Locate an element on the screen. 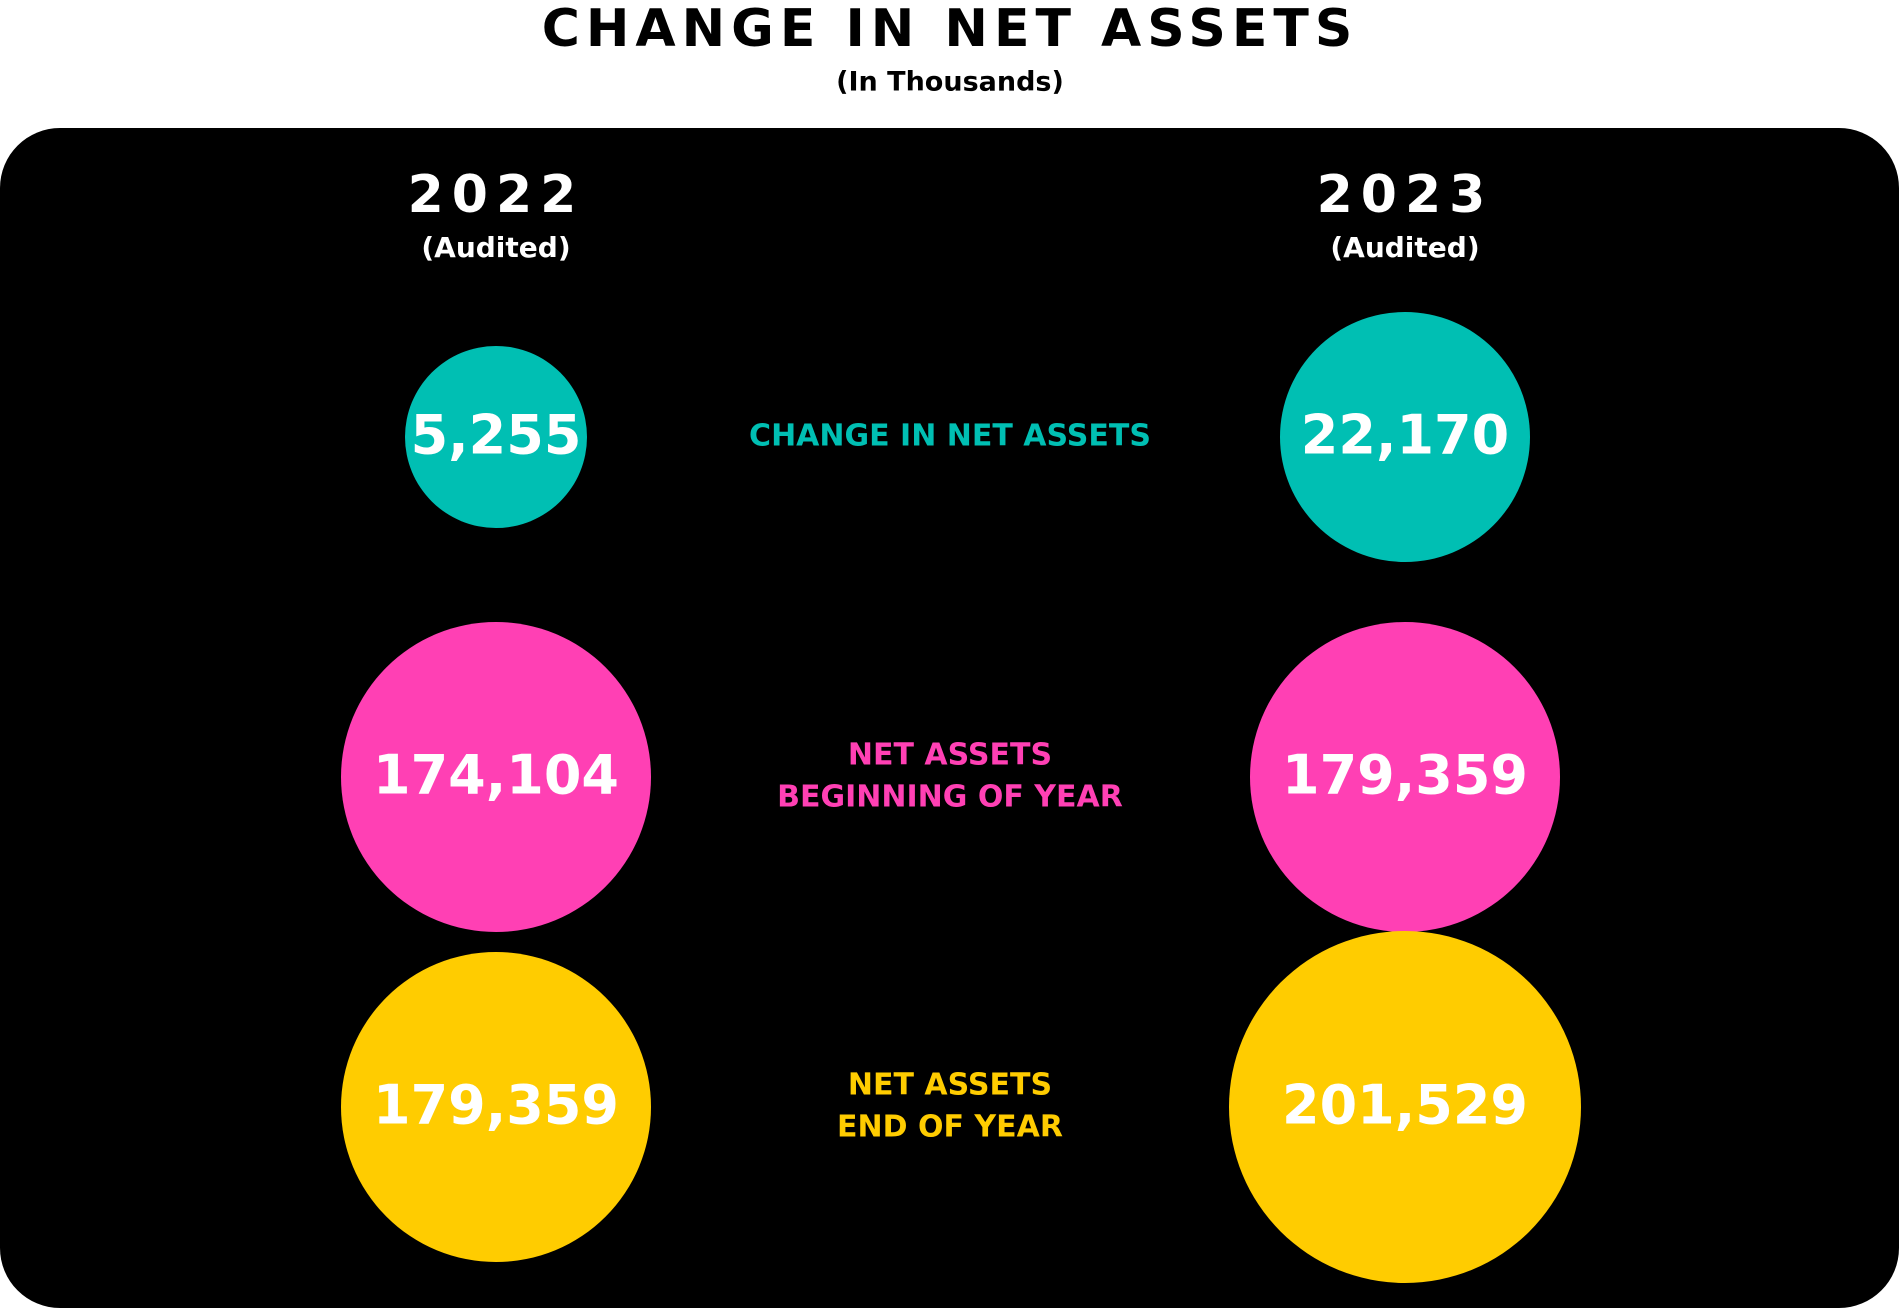  value: 5,255 is located at coordinates (496, 435).